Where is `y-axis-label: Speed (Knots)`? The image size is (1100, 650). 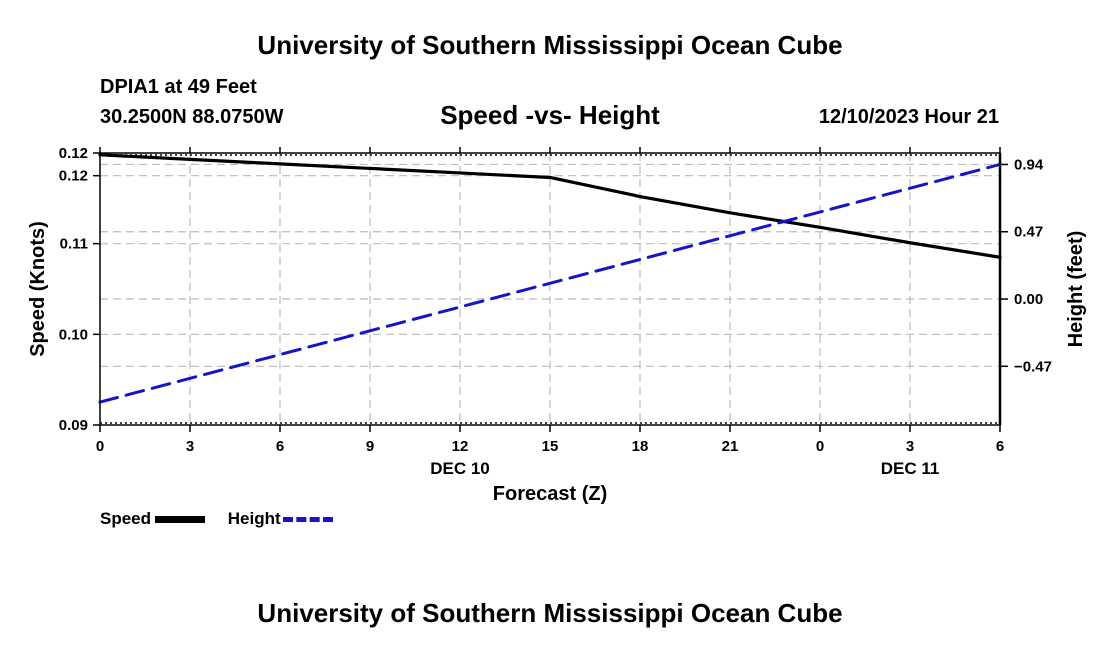 y-axis-label: Speed (Knots) is located at coordinates (38, 289).